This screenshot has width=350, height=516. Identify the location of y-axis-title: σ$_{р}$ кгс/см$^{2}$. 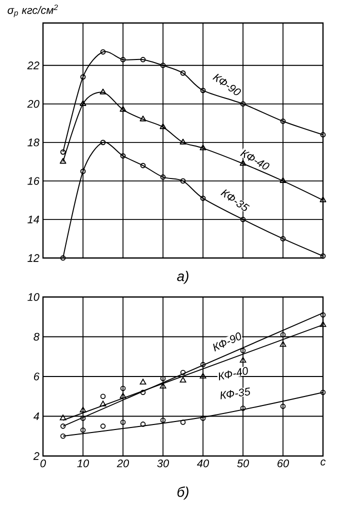
(33, 11).